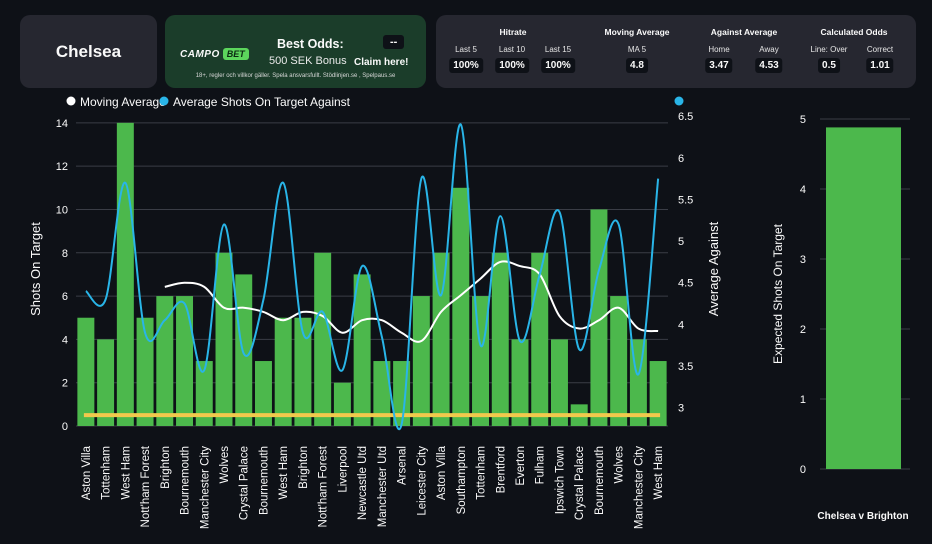  I want to click on x-tick-label: Brighton, so click(304, 467).